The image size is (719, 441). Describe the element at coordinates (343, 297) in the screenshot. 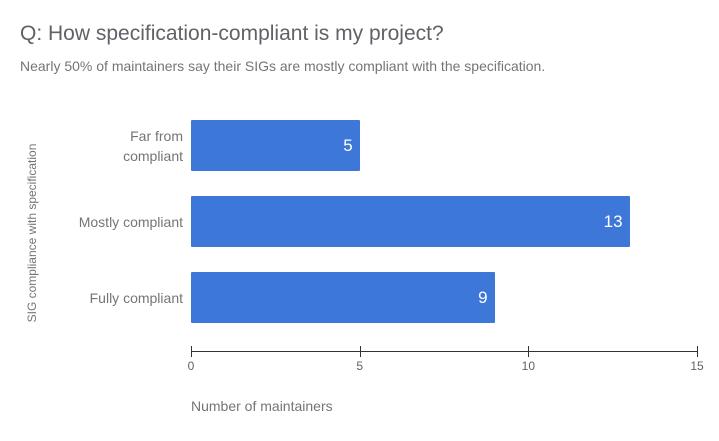

I see `bar: 9` at that location.